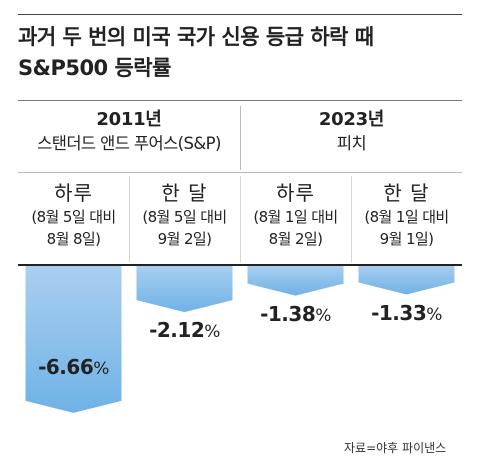  I want to click on column-header-2023-day: 하루 (8월 1일 대비 8월 2일), so click(295, 215).